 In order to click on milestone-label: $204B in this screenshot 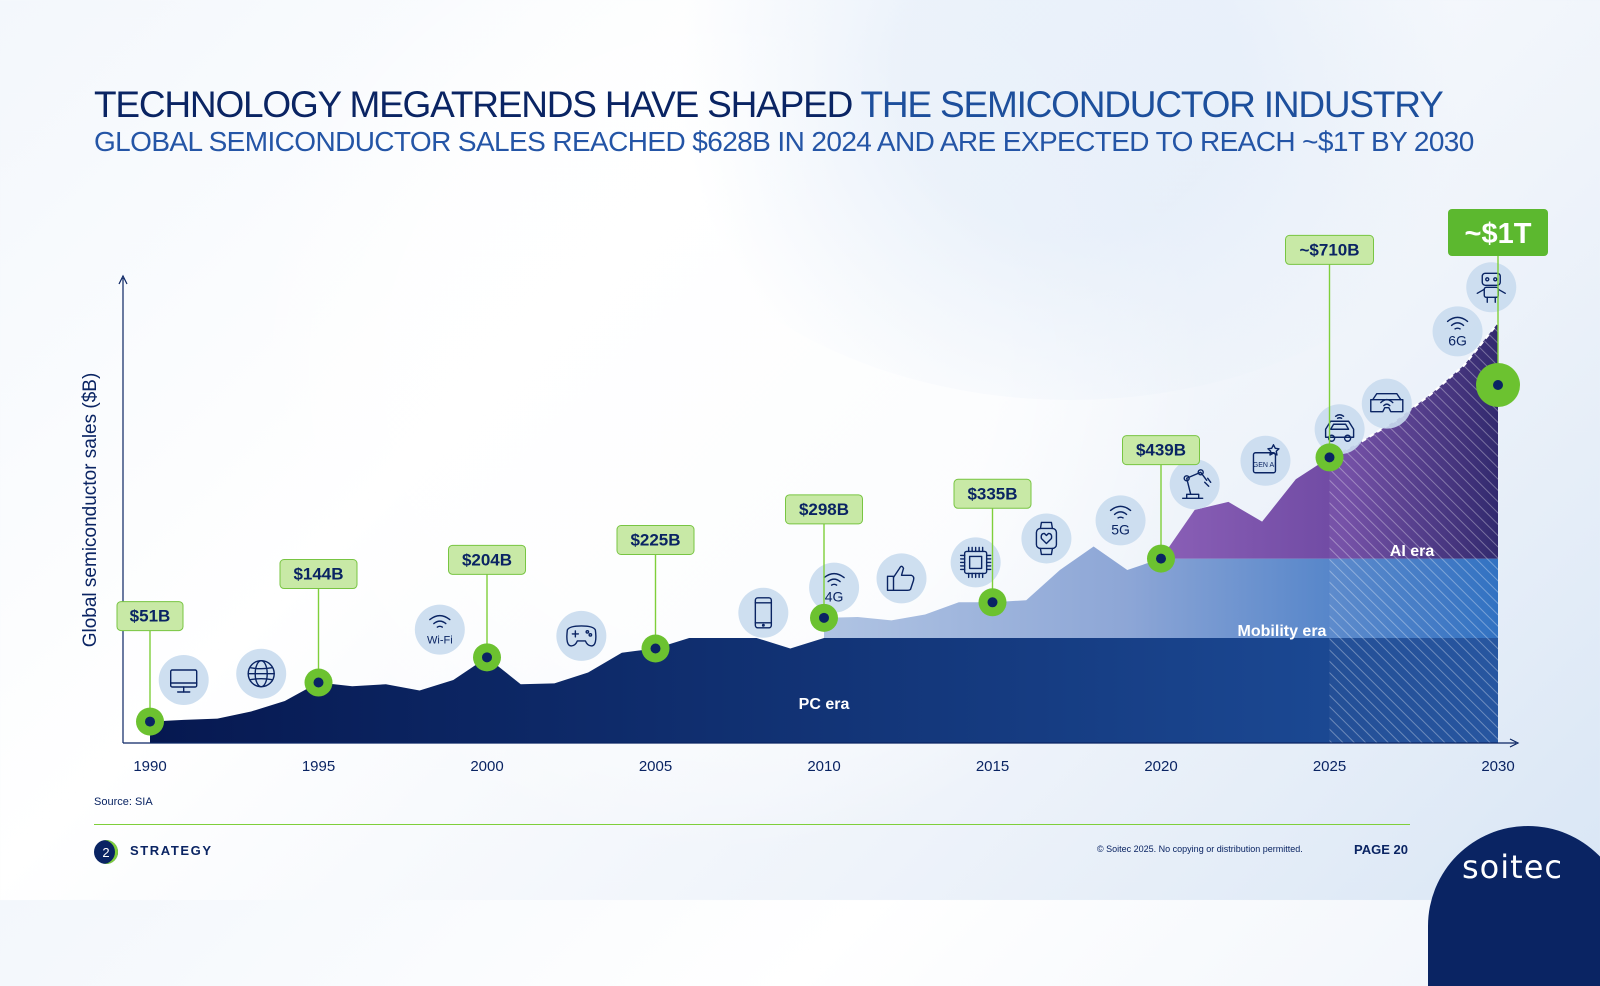, I will do `click(487, 559)`.